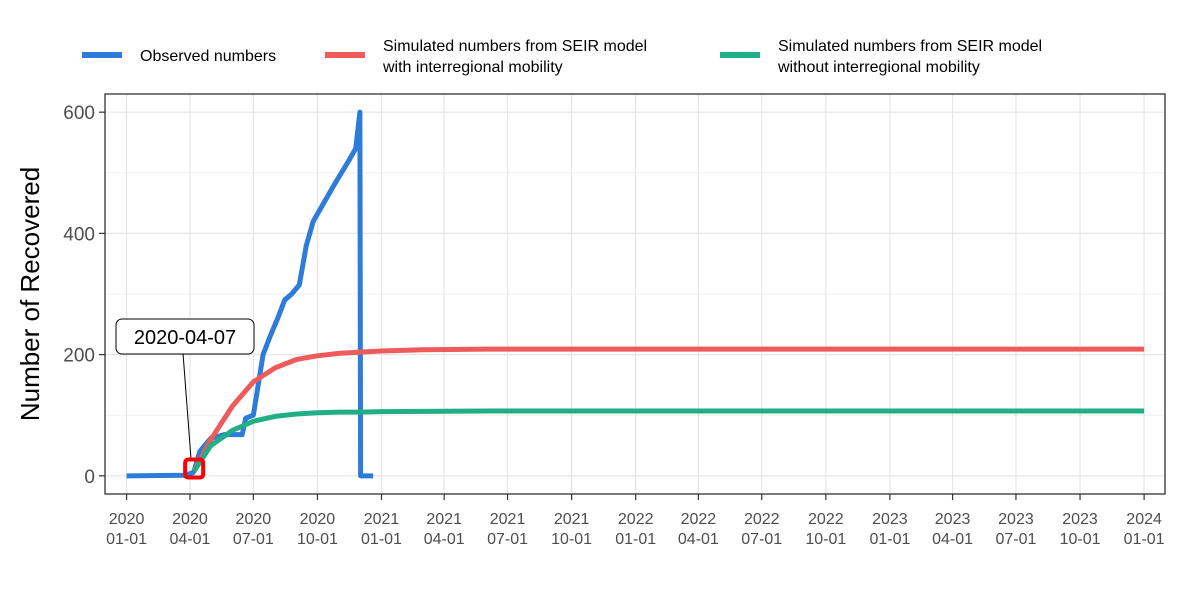 The width and height of the screenshot is (1200, 600). What do you see at coordinates (190, 529) in the screenshot?
I see `x-tick-label: 2020 04-01` at bounding box center [190, 529].